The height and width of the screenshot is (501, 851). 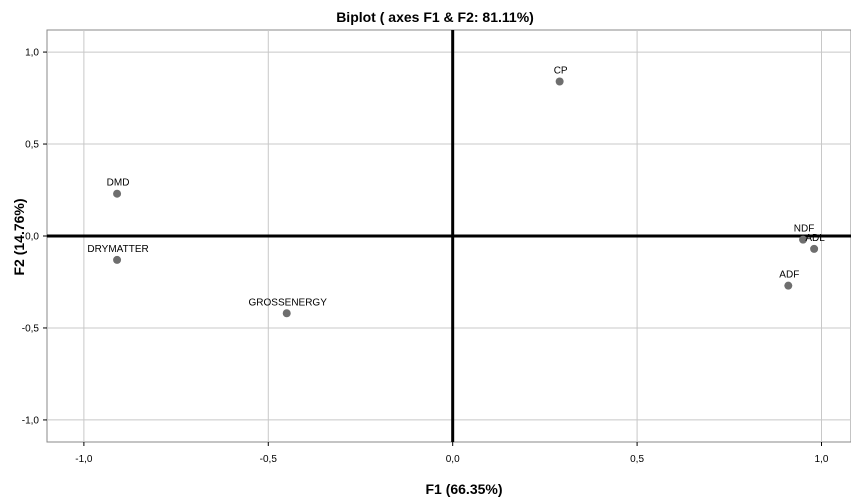 I want to click on y-tick-label: 1,0, so click(x=32, y=53).